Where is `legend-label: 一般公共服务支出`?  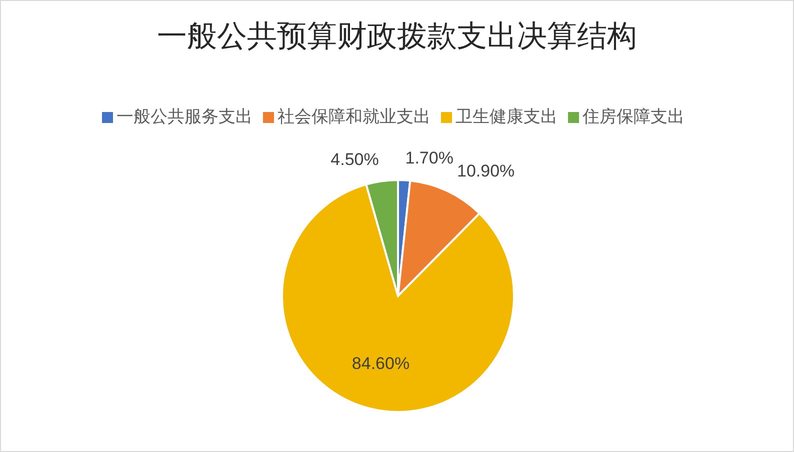 legend-label: 一般公共服务支出 is located at coordinates (184, 116).